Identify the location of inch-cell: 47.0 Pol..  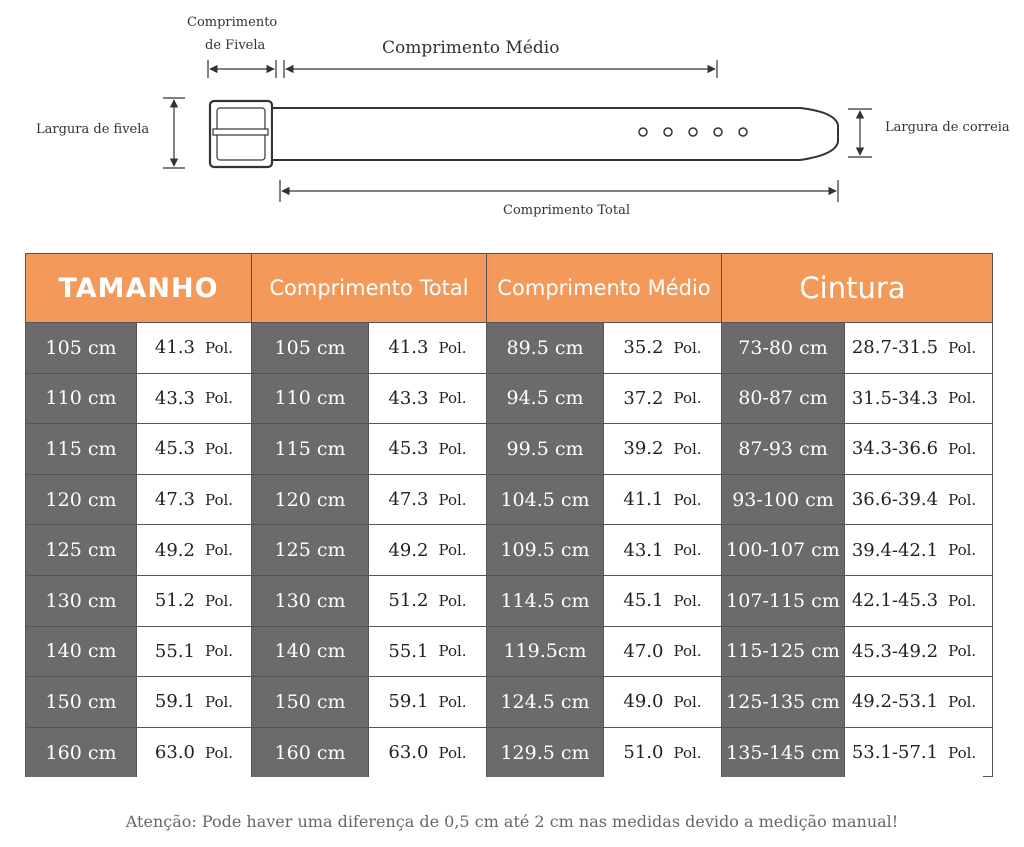
(663, 651).